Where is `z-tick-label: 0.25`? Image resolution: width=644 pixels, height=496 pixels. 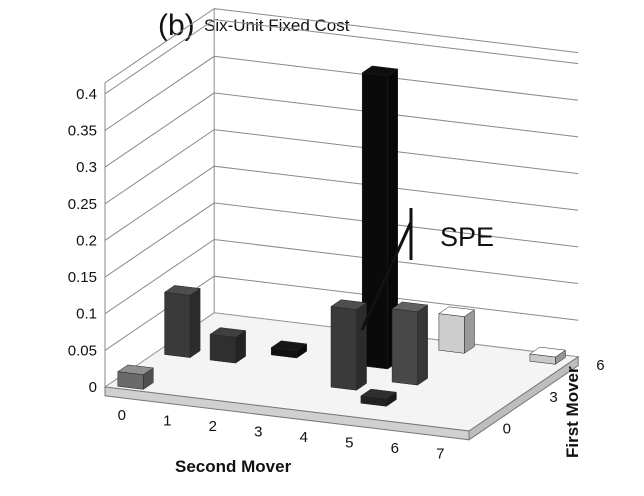
z-tick-label: 0.25 is located at coordinates (82, 204).